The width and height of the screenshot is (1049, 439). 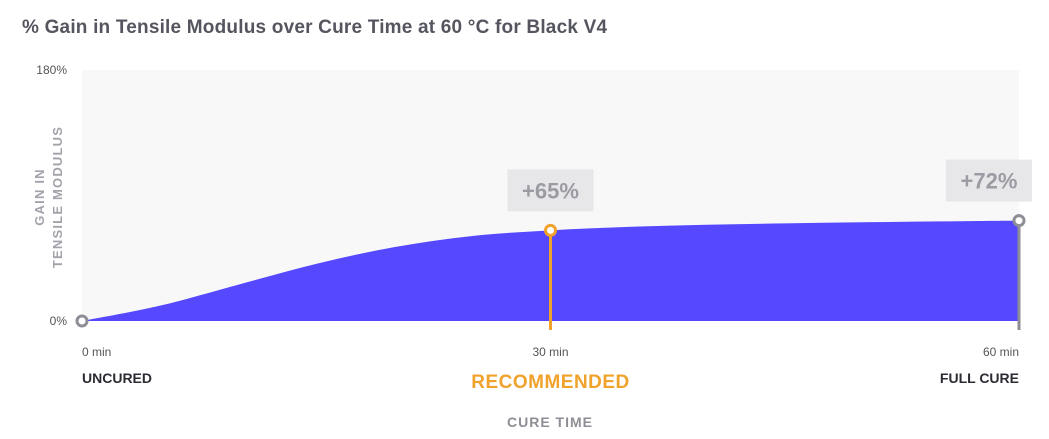 I want to click on x-axis-label: CURE TIME, so click(x=550, y=422).